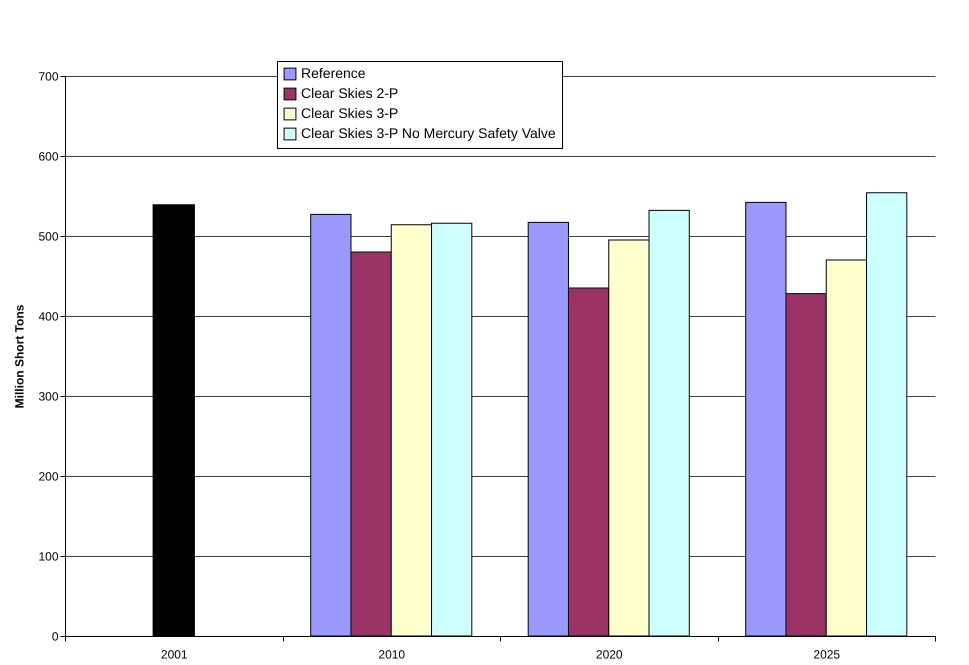  I want to click on legend-label: Reference, so click(333, 73).